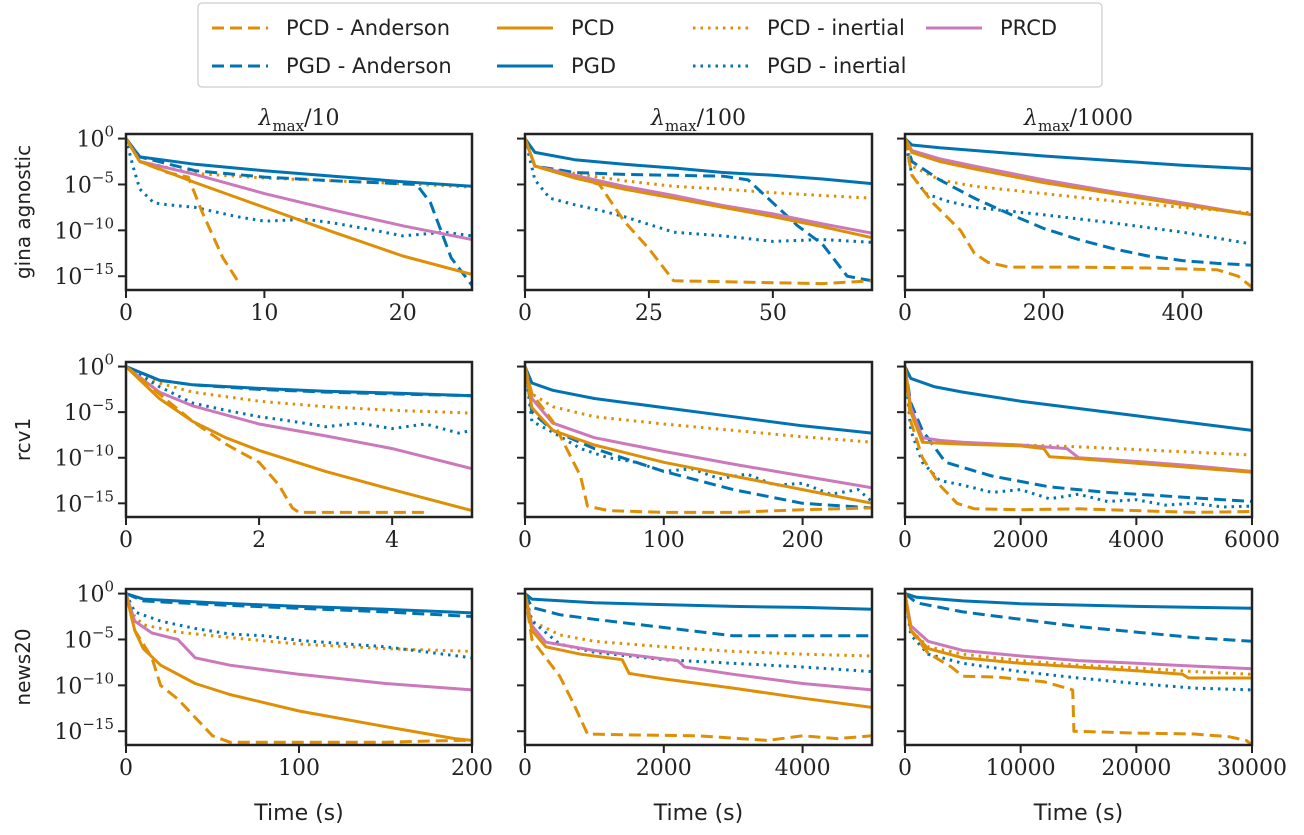 Image resolution: width=1304 pixels, height=835 pixels. I want to click on subplot: 0 200 400, so click(1075, 229).